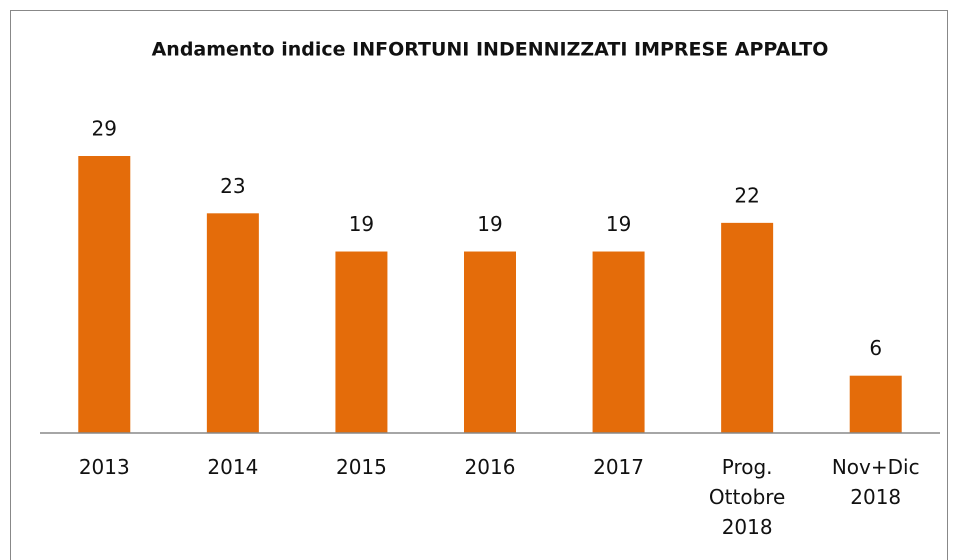  I want to click on x-tick-label: Prog. Ottobre 2018, so click(747, 497).